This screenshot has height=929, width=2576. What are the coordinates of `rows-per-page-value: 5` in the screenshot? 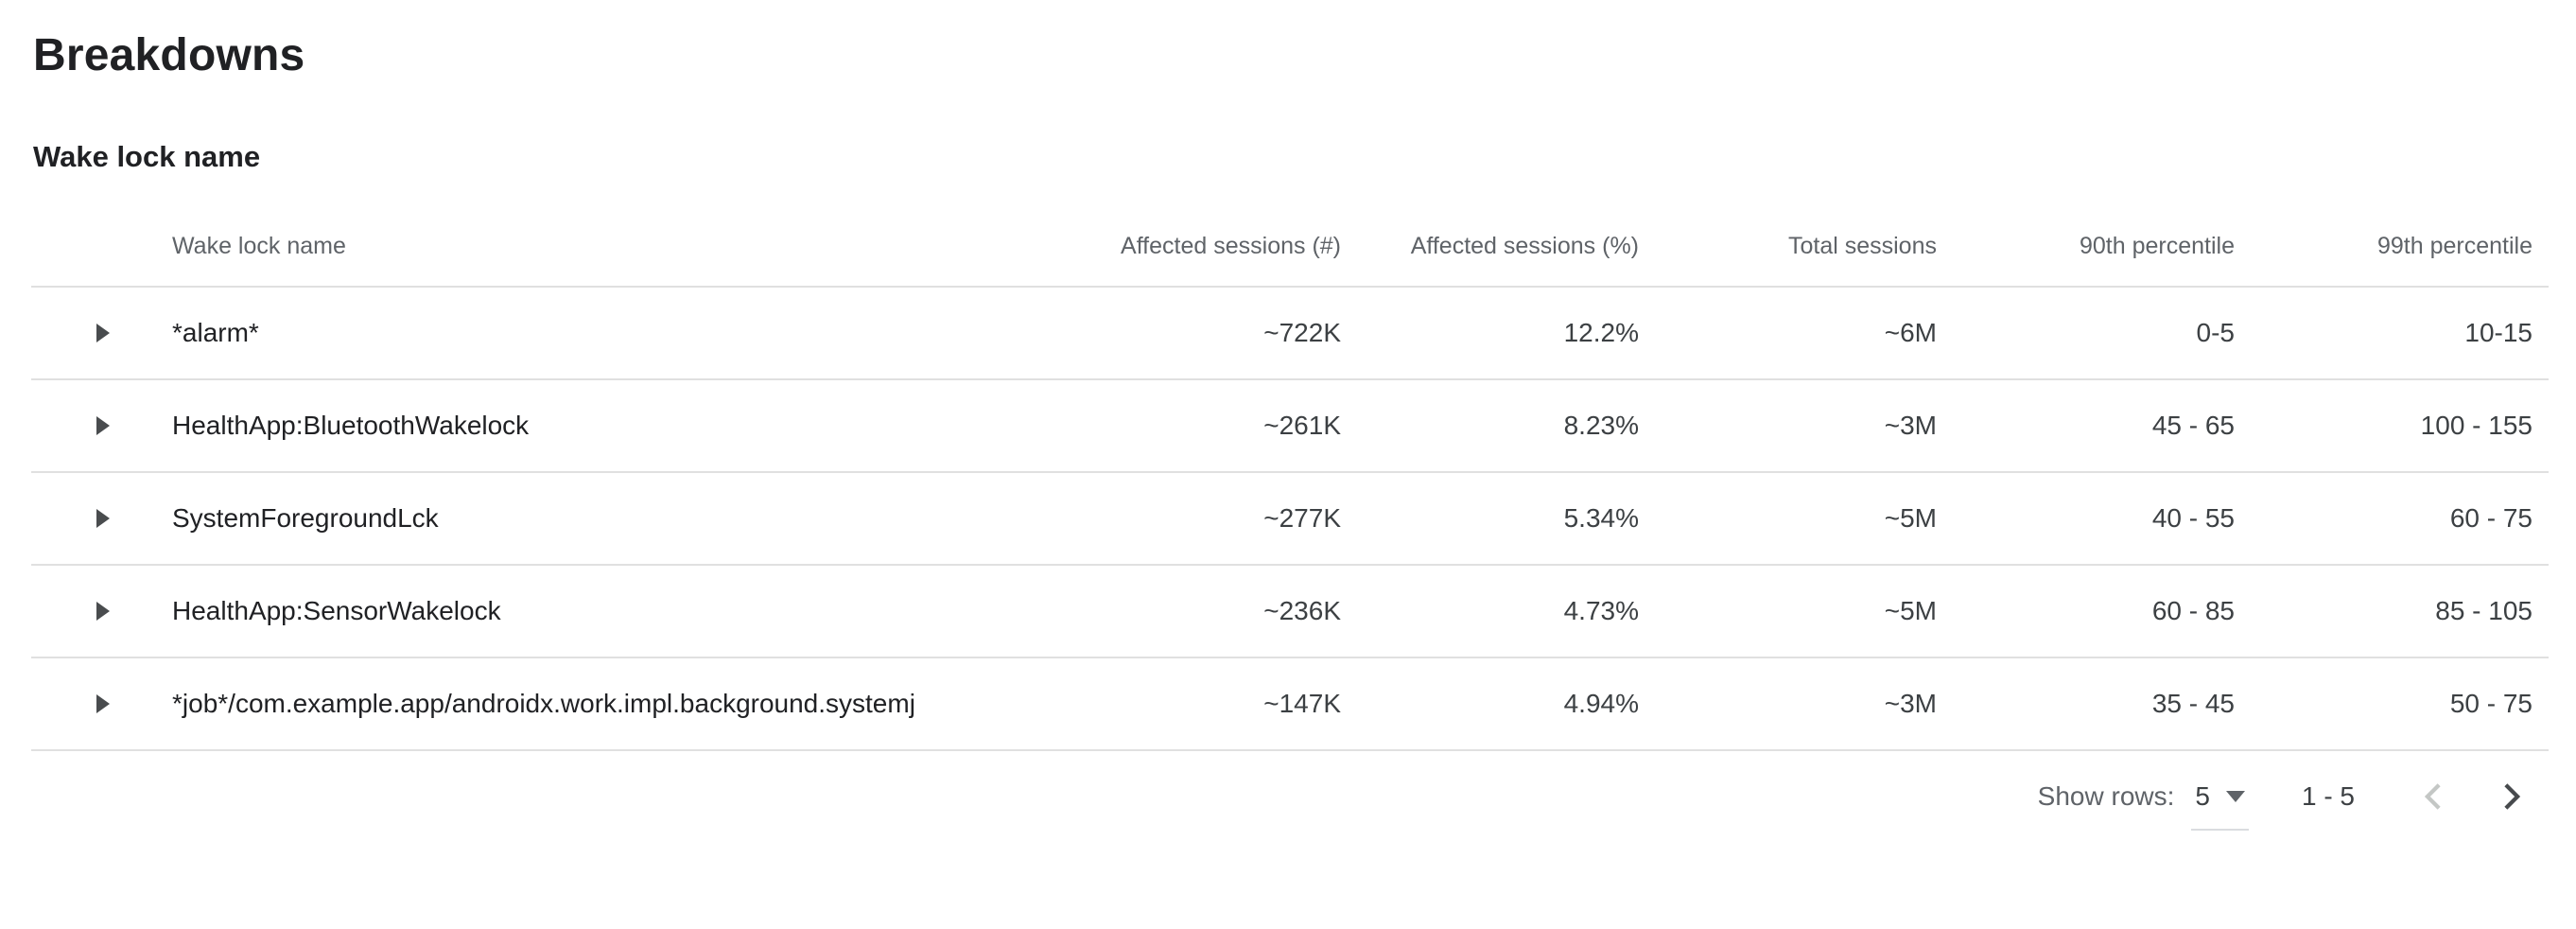 It's located at (2202, 796).